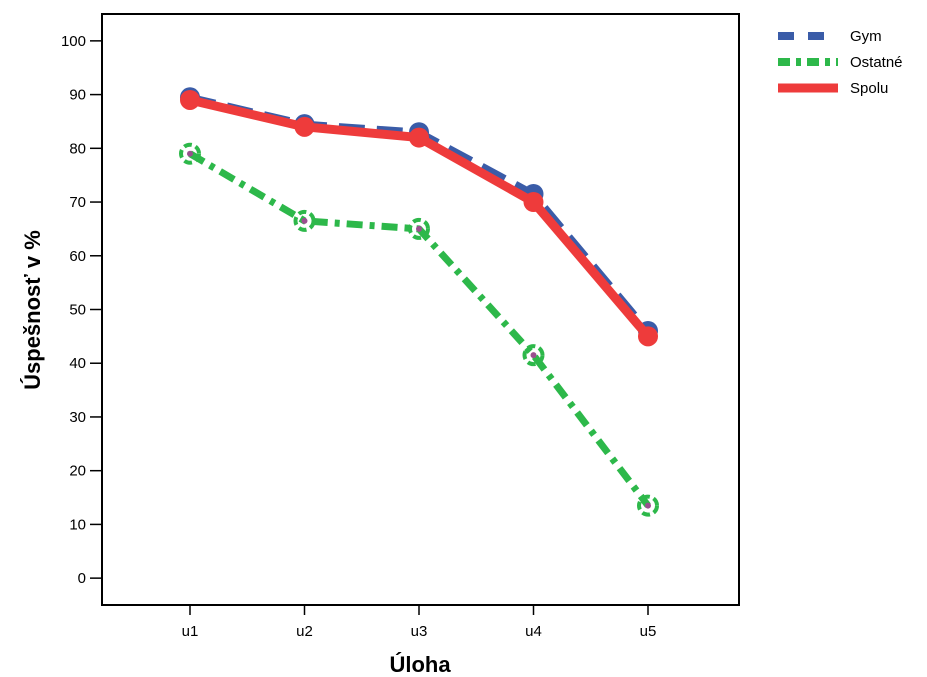  What do you see at coordinates (533, 631) in the screenshot?
I see `x-tick-label: u4` at bounding box center [533, 631].